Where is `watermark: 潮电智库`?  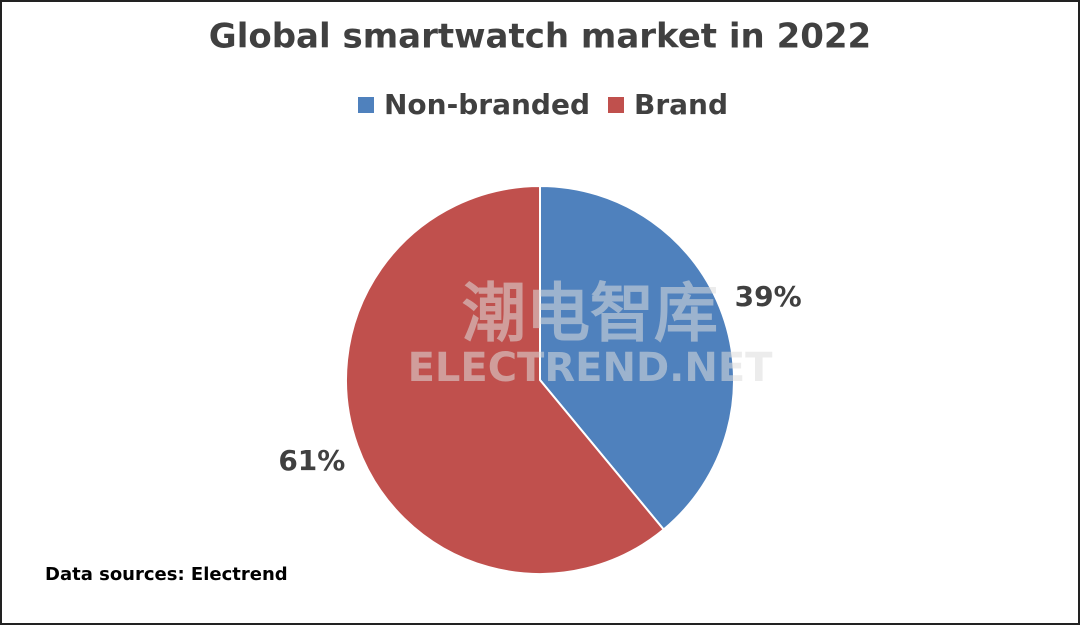 watermark: 潮电智库 is located at coordinates (590, 315).